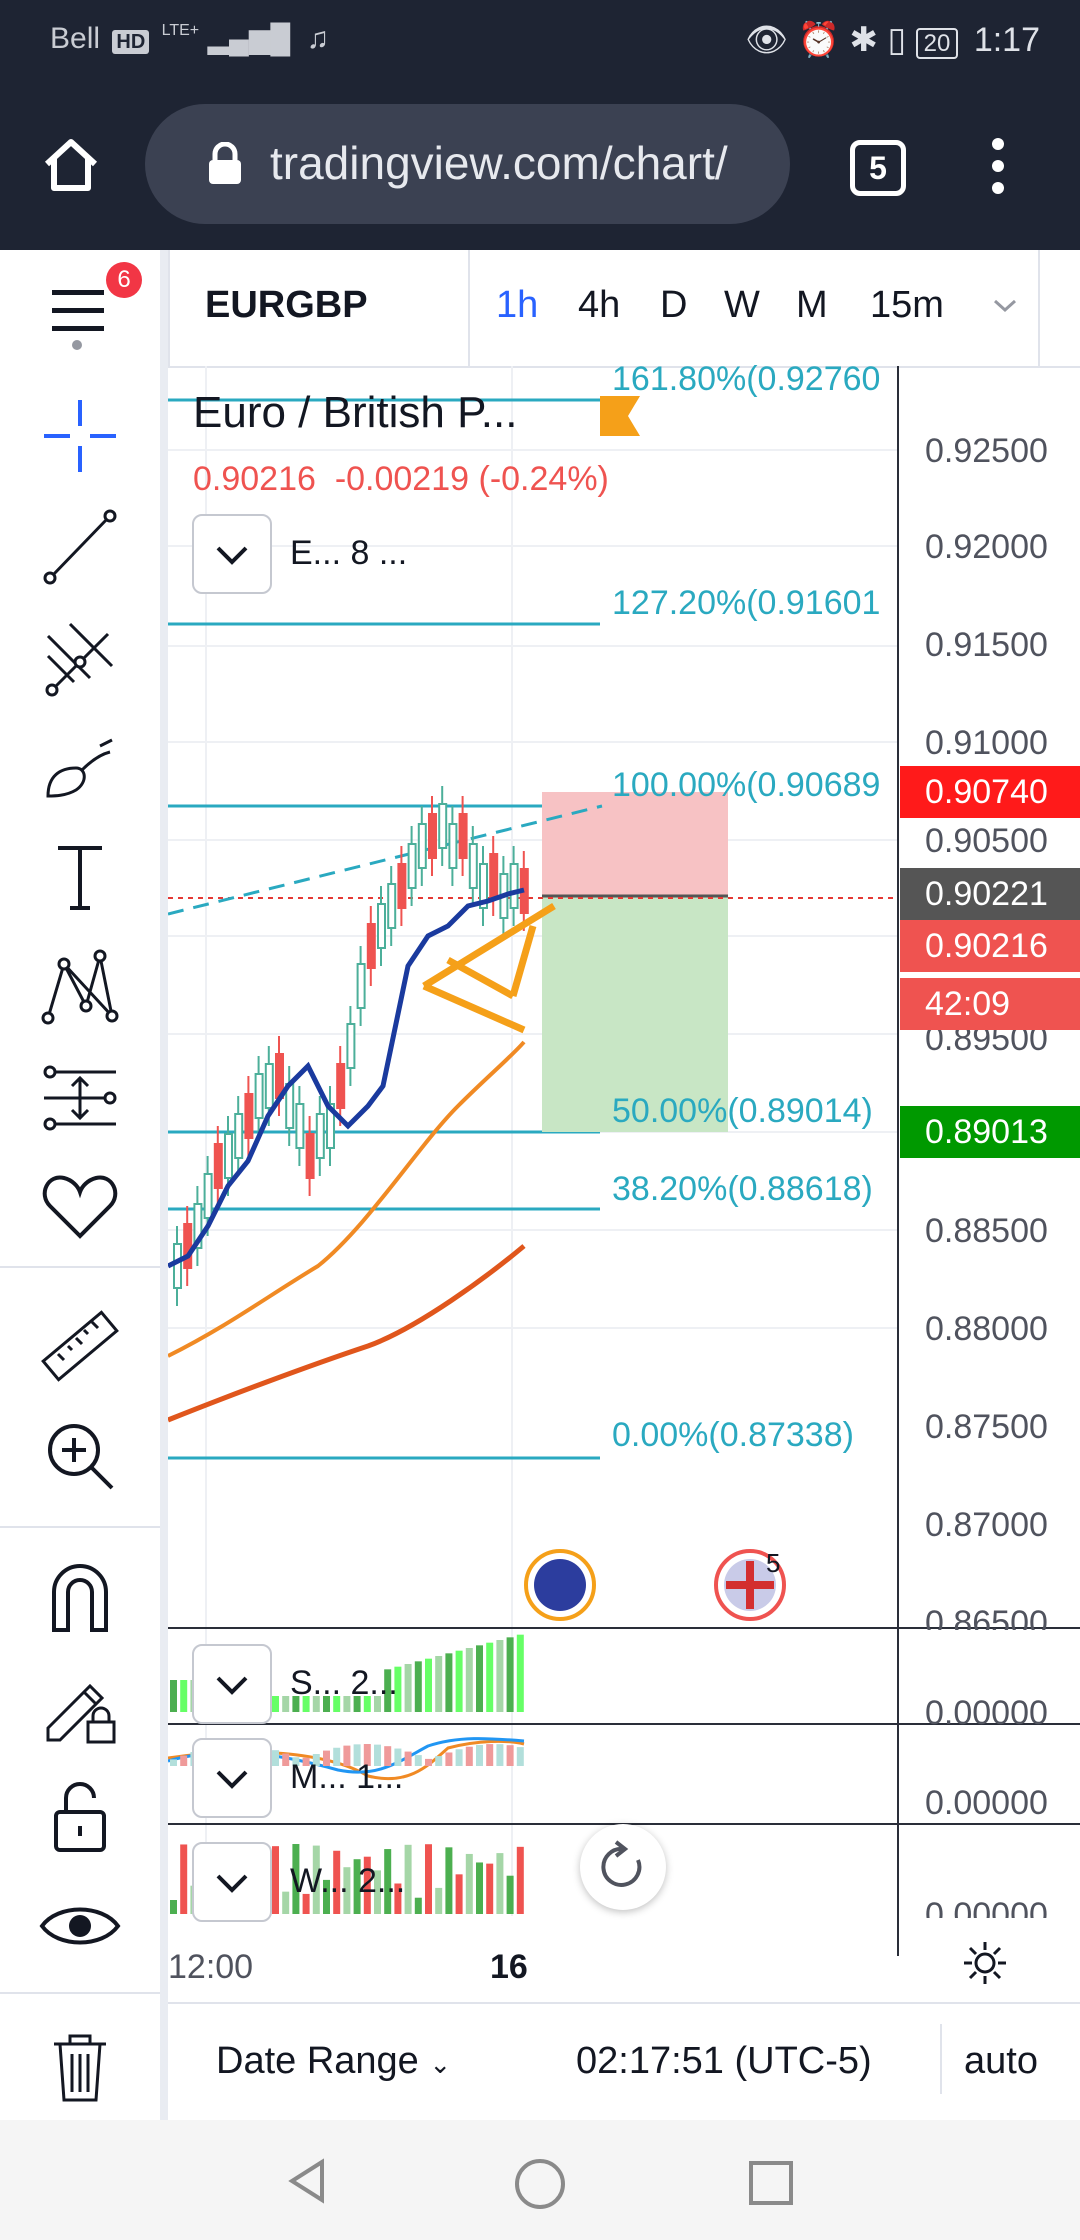 The width and height of the screenshot is (1080, 2240). Describe the element at coordinates (767, 40) in the screenshot. I see `eye-comfort-icon: 👁` at that location.